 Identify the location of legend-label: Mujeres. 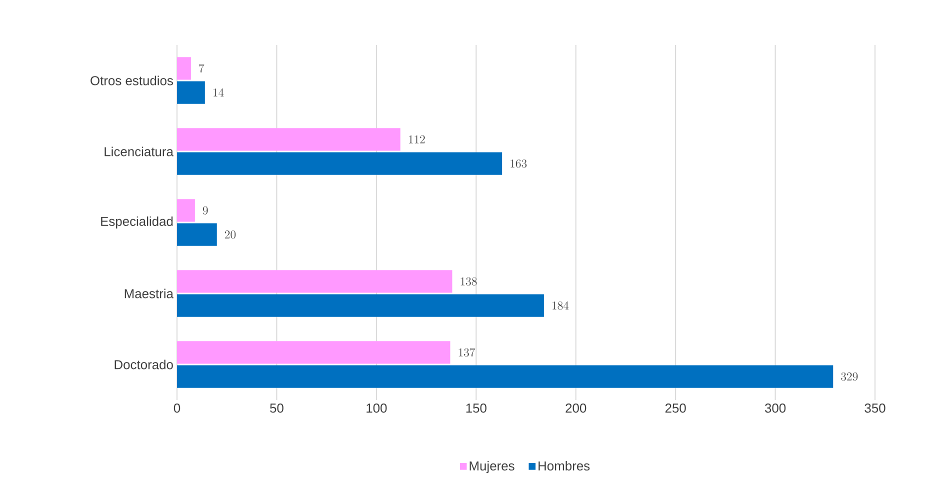
(492, 467).